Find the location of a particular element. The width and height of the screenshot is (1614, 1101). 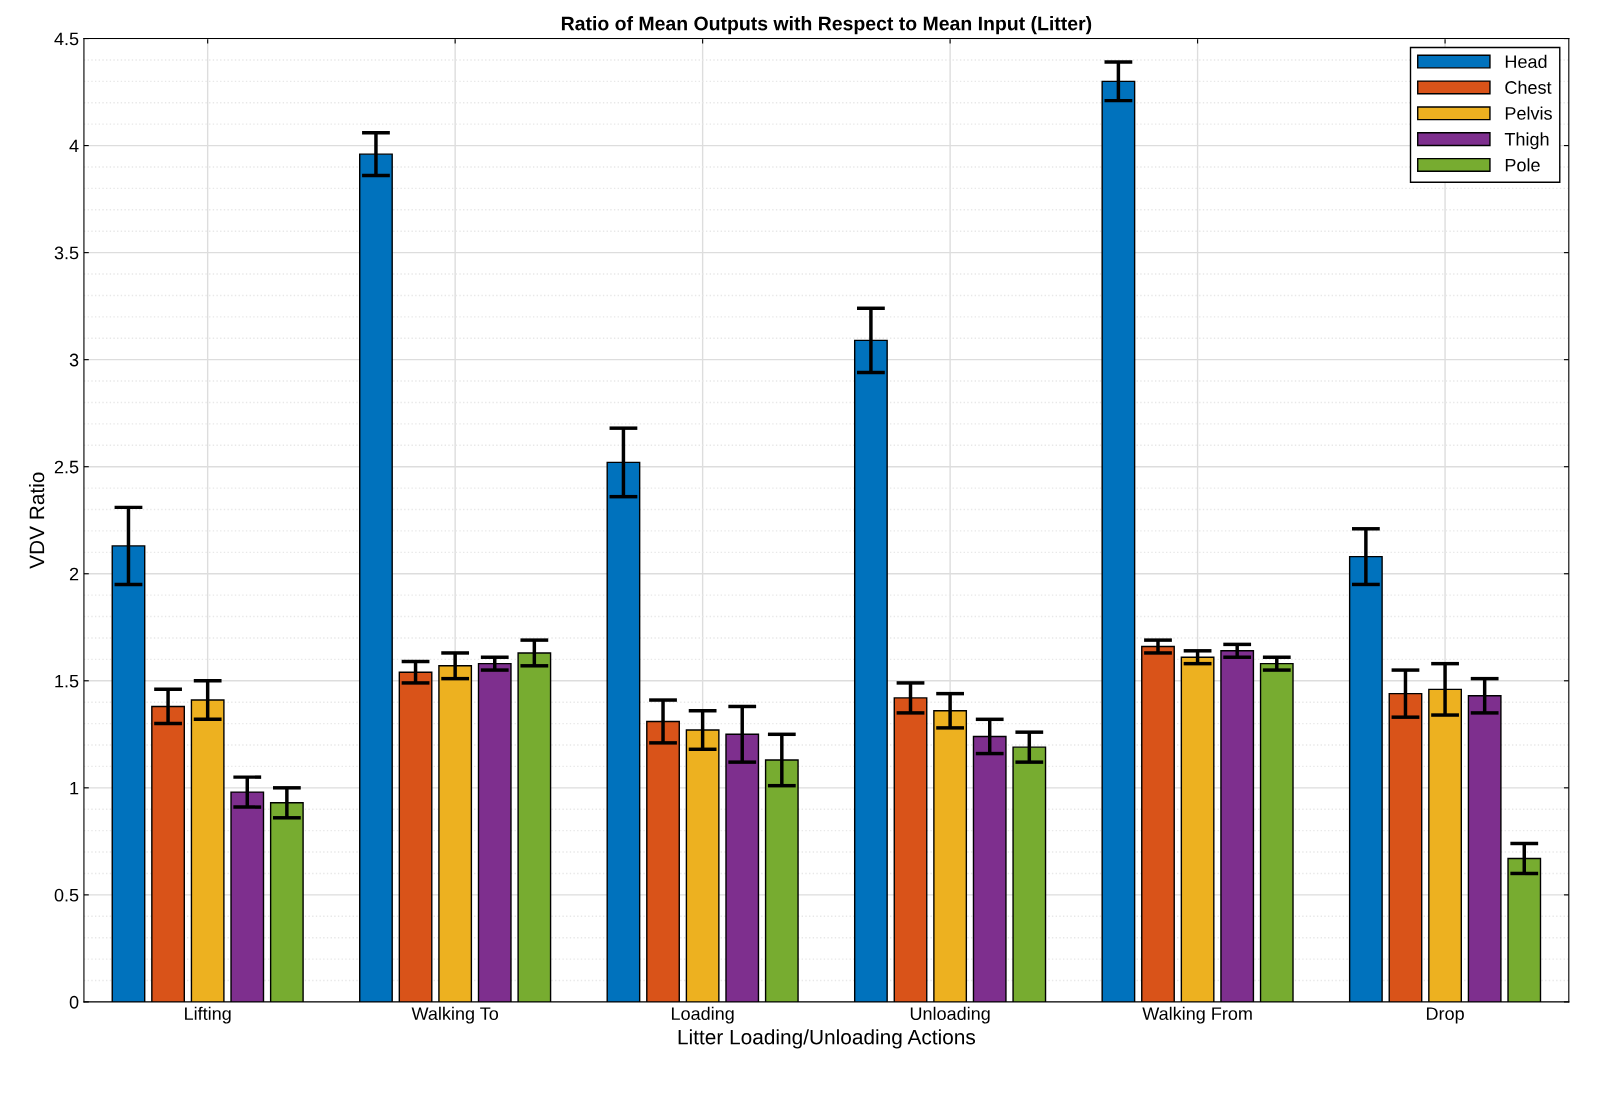

y-tick-label: 0 is located at coordinates (74, 1002).